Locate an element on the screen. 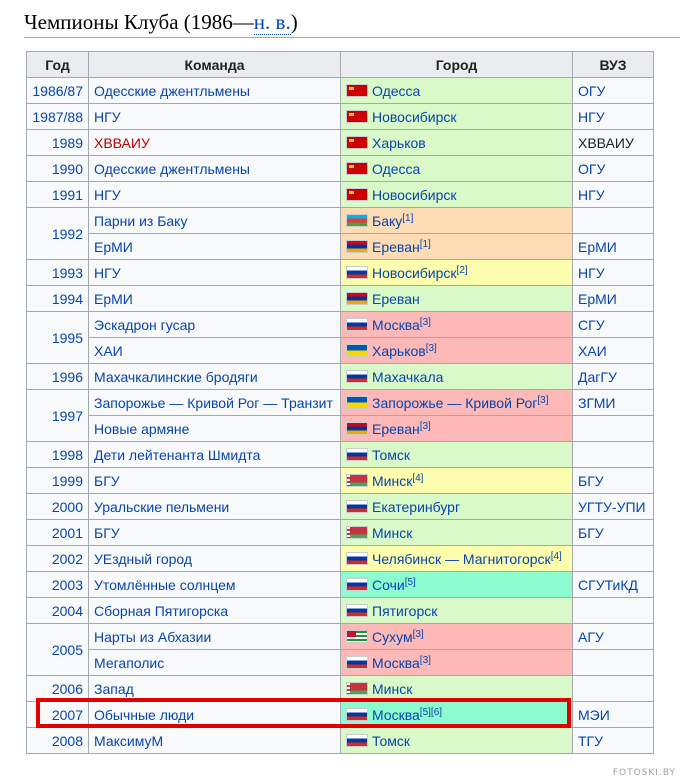 The width and height of the screenshot is (680, 781). team-link: Мегаполис is located at coordinates (214, 662).